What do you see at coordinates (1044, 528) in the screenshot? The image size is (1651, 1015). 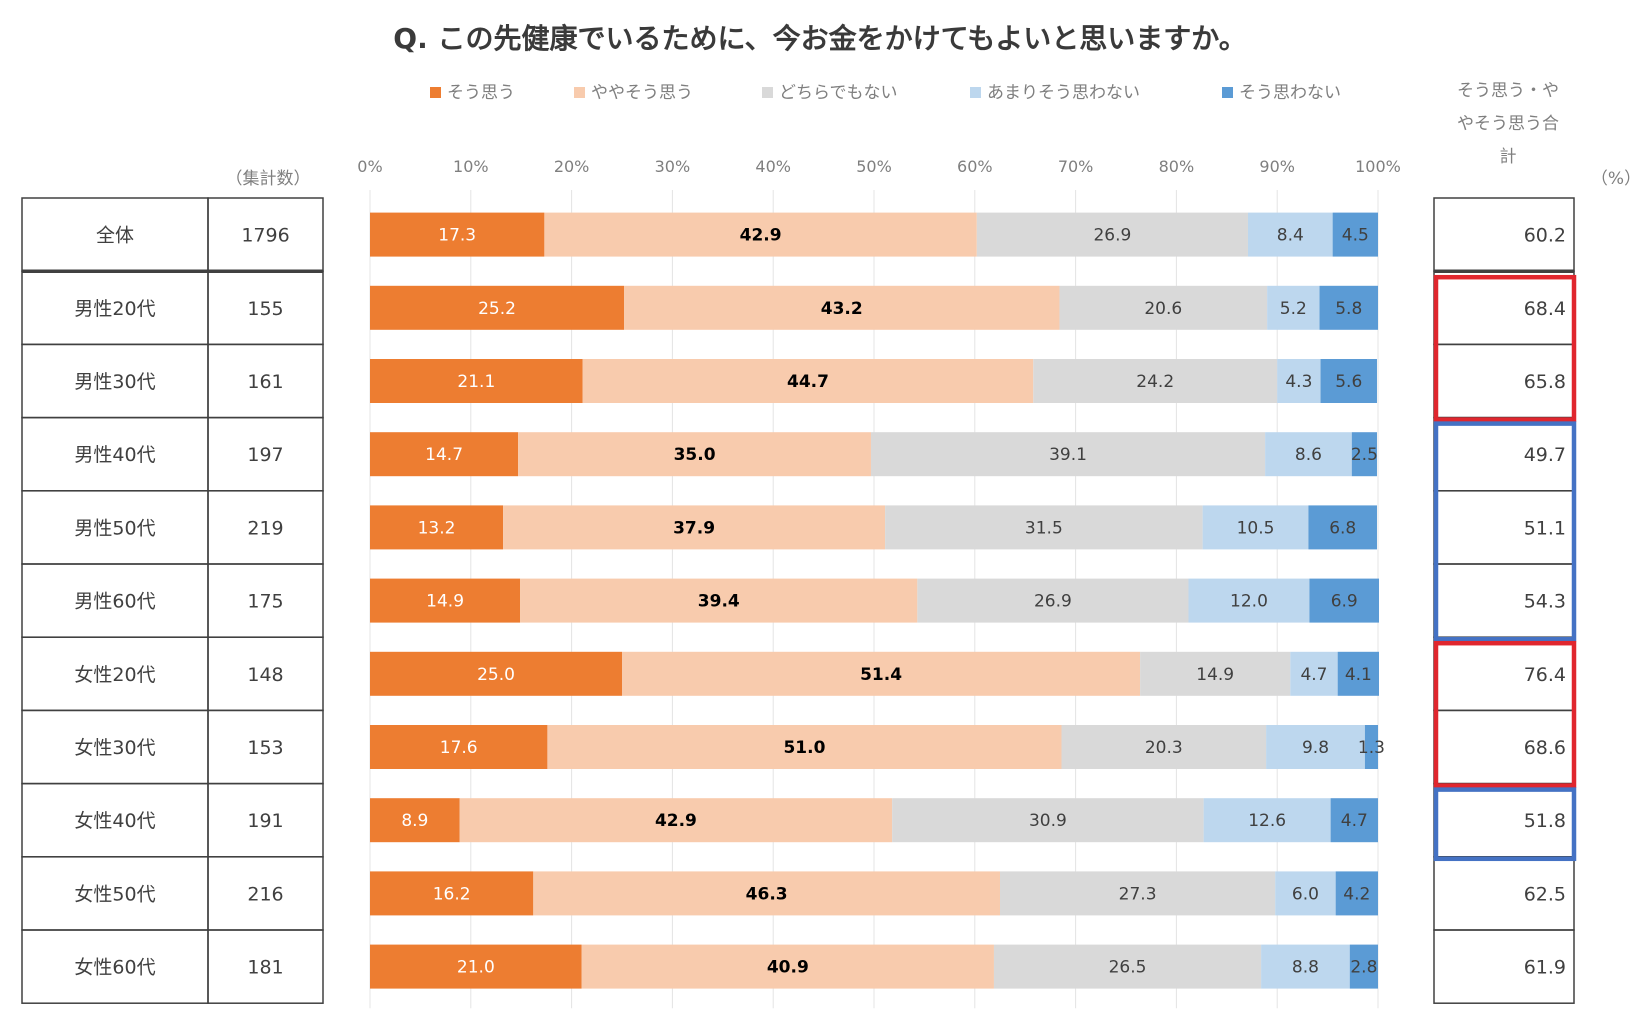 I see `data-label: 31.5` at bounding box center [1044, 528].